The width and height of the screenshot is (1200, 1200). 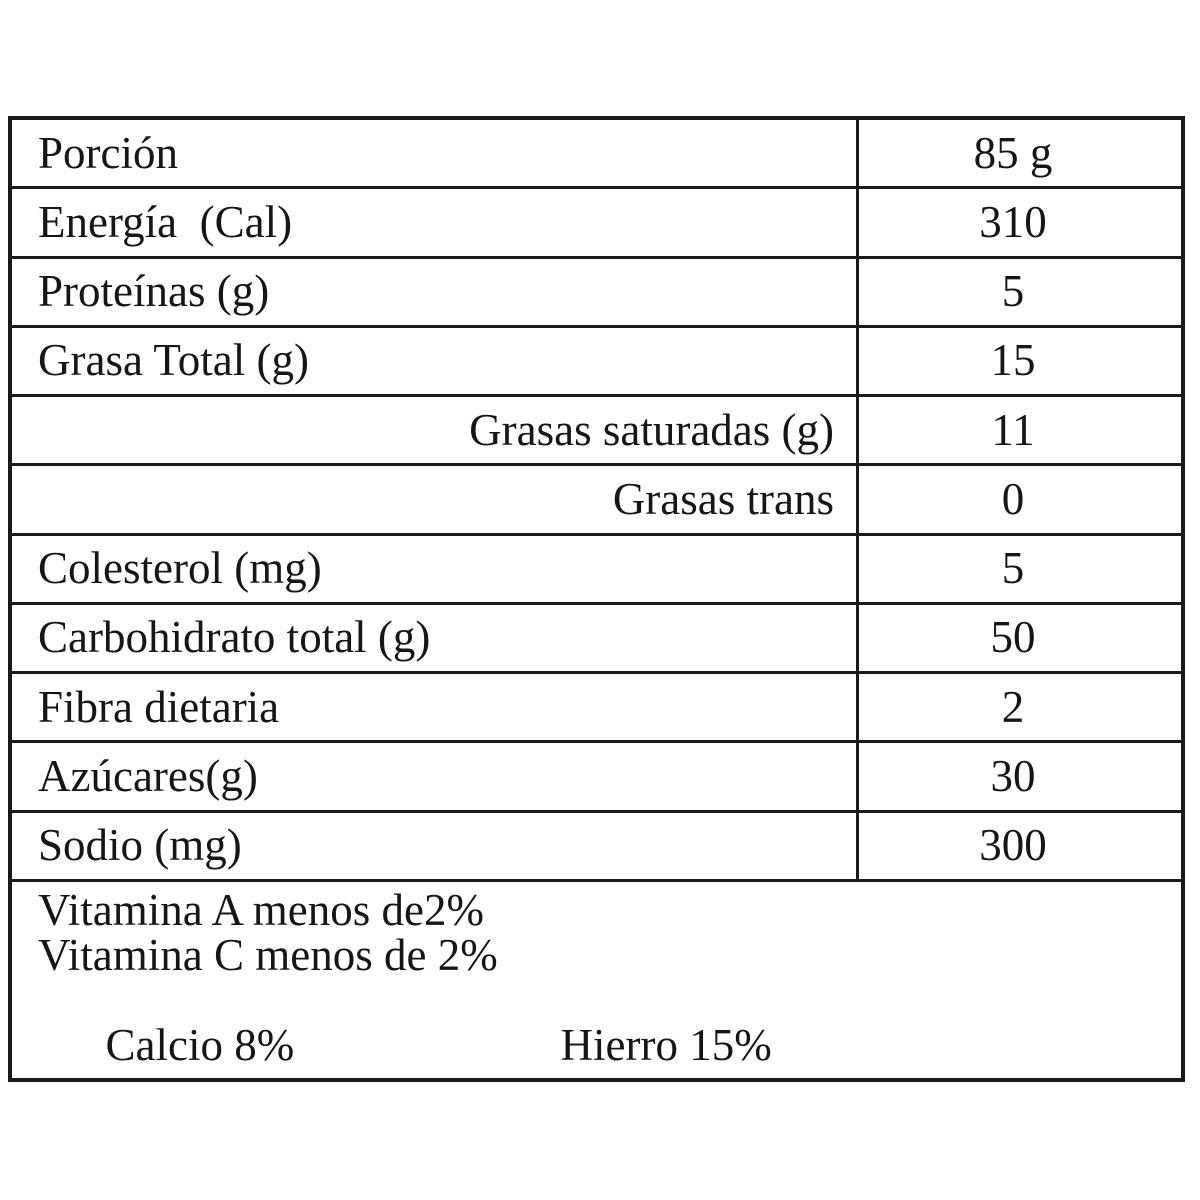 I want to click on minerals-line: Calcio 8% Hierro 15%, so click(x=609, y=1045).